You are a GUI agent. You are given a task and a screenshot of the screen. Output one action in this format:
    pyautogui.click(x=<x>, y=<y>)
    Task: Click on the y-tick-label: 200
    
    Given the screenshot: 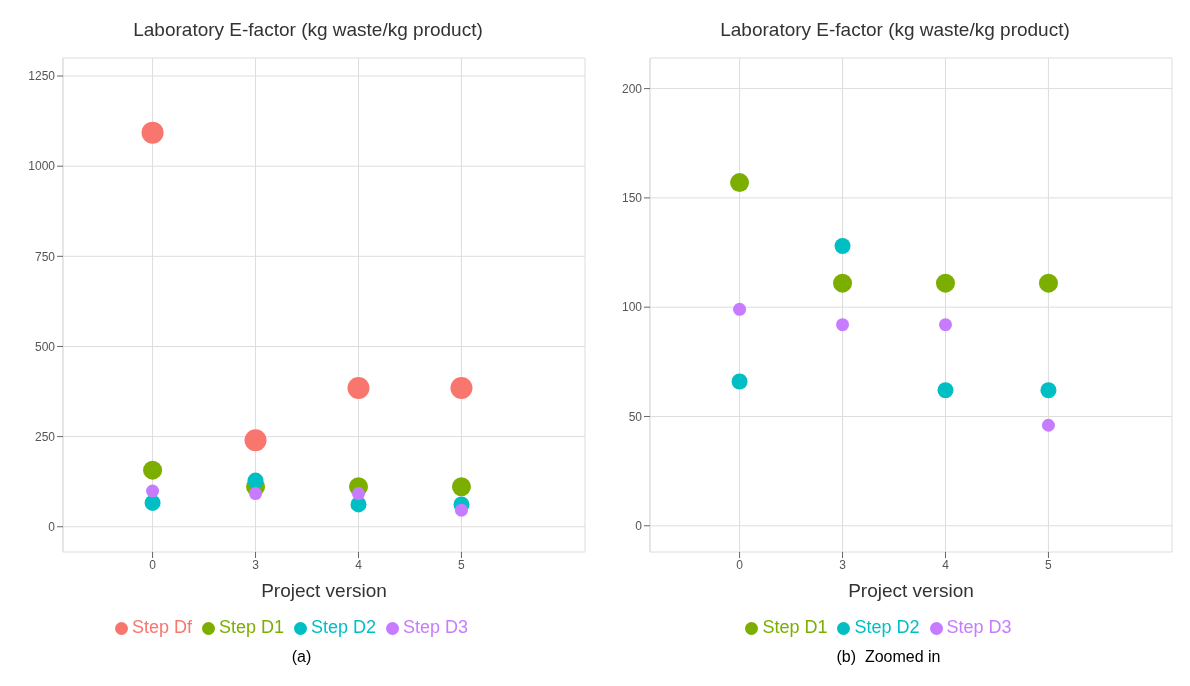 What is the action you would take?
    pyautogui.click(x=632, y=88)
    